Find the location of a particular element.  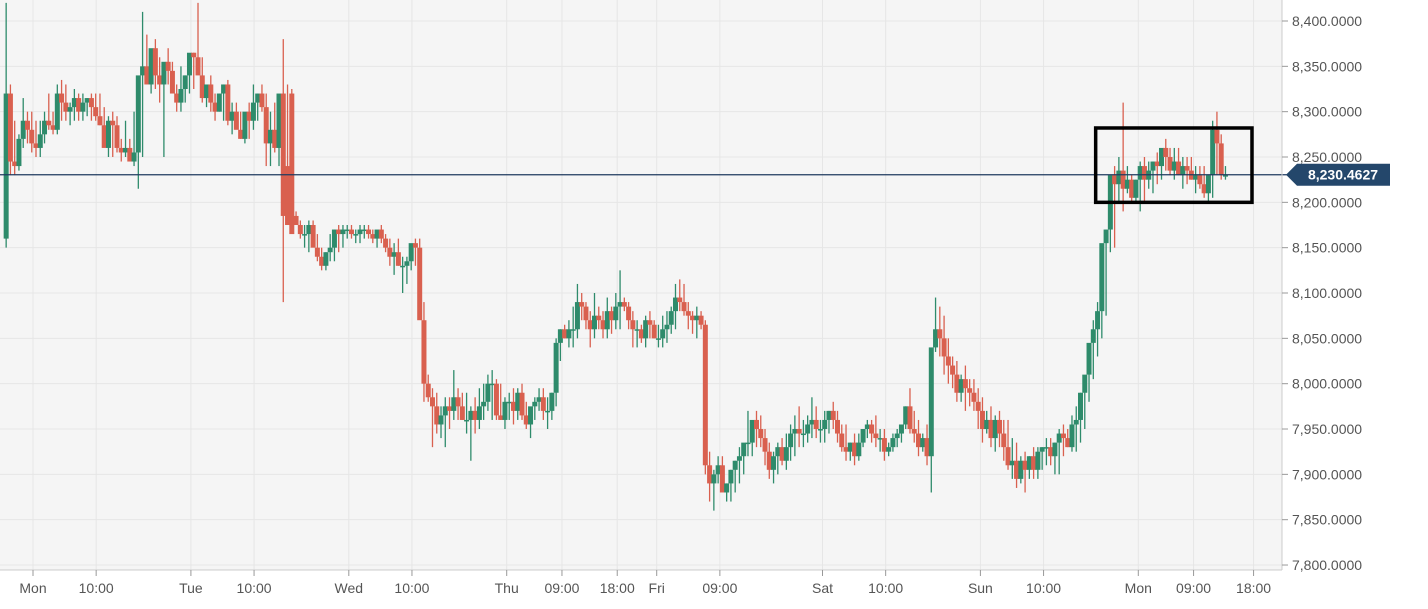

x-tick-label: 09:00 is located at coordinates (719, 588).